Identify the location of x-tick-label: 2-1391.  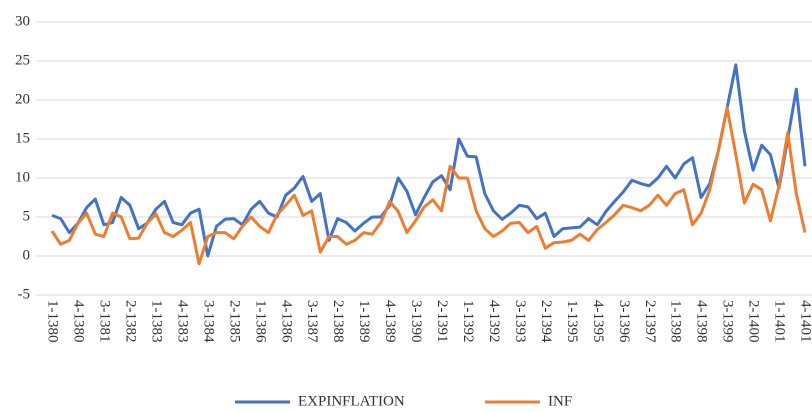
(442, 321).